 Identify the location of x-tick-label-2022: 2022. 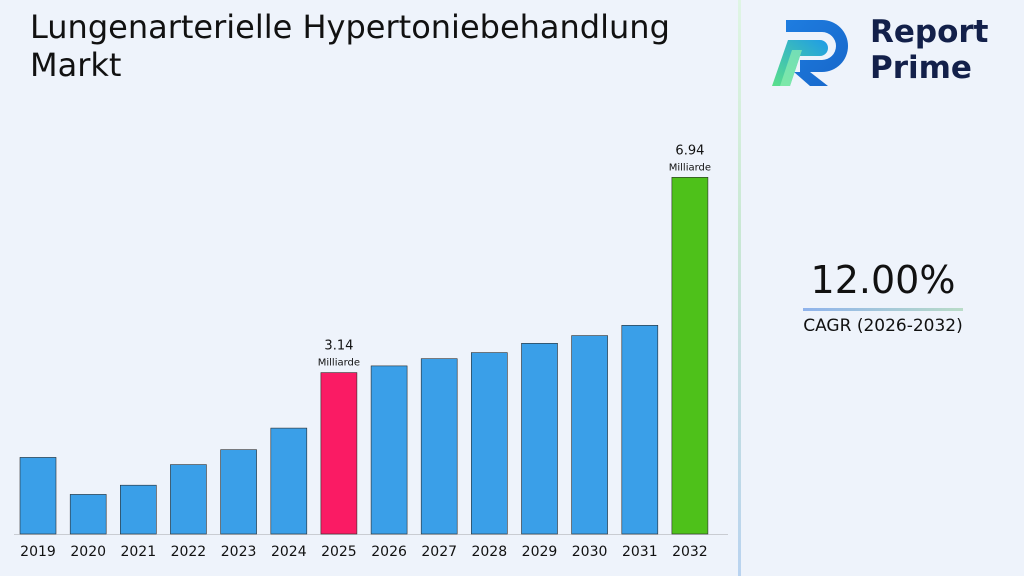
(189, 552).